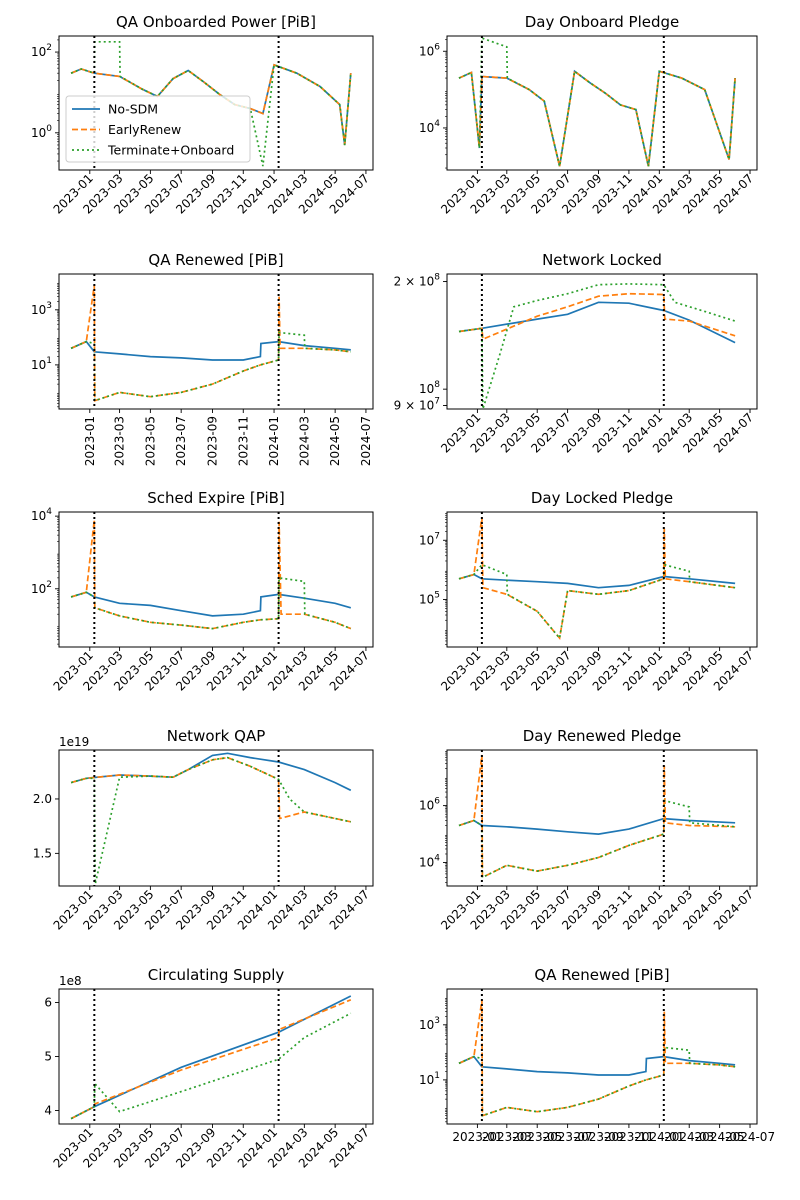 The height and width of the screenshot is (1200, 800). What do you see at coordinates (429, 388) in the screenshot?
I see `y-tick-label: 10⁸` at bounding box center [429, 388].